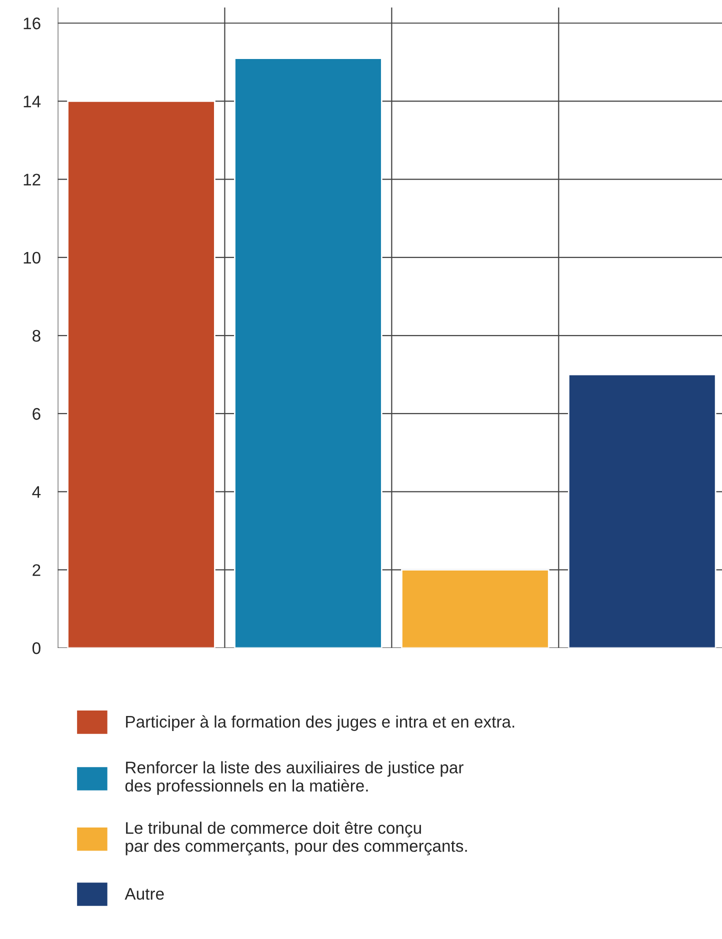 The image size is (722, 939). What do you see at coordinates (36, 648) in the screenshot?
I see `y-tick-label: 0` at bounding box center [36, 648].